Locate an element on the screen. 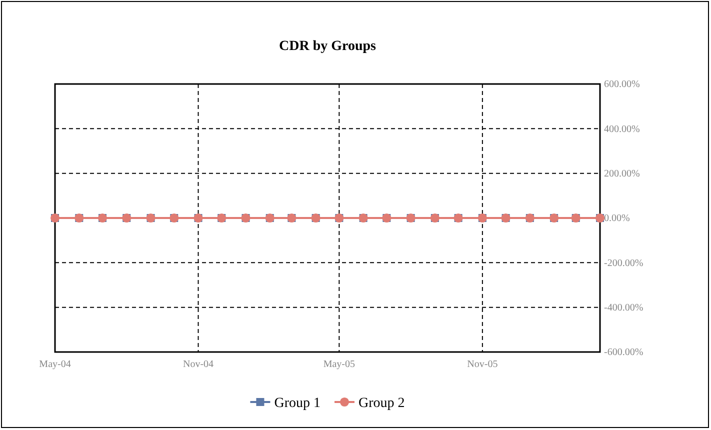 Image resolution: width=711 pixels, height=430 pixels. y-tick-label: -400.00% is located at coordinates (624, 308).